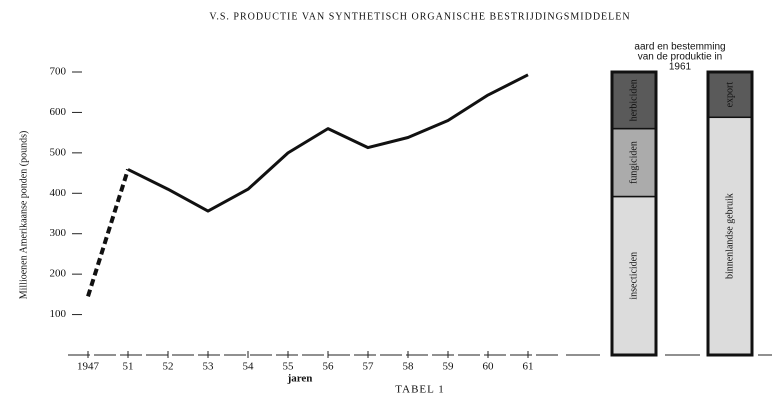 The width and height of the screenshot is (780, 400). What do you see at coordinates (58, 112) in the screenshot?
I see `y-tick-label: 600` at bounding box center [58, 112].